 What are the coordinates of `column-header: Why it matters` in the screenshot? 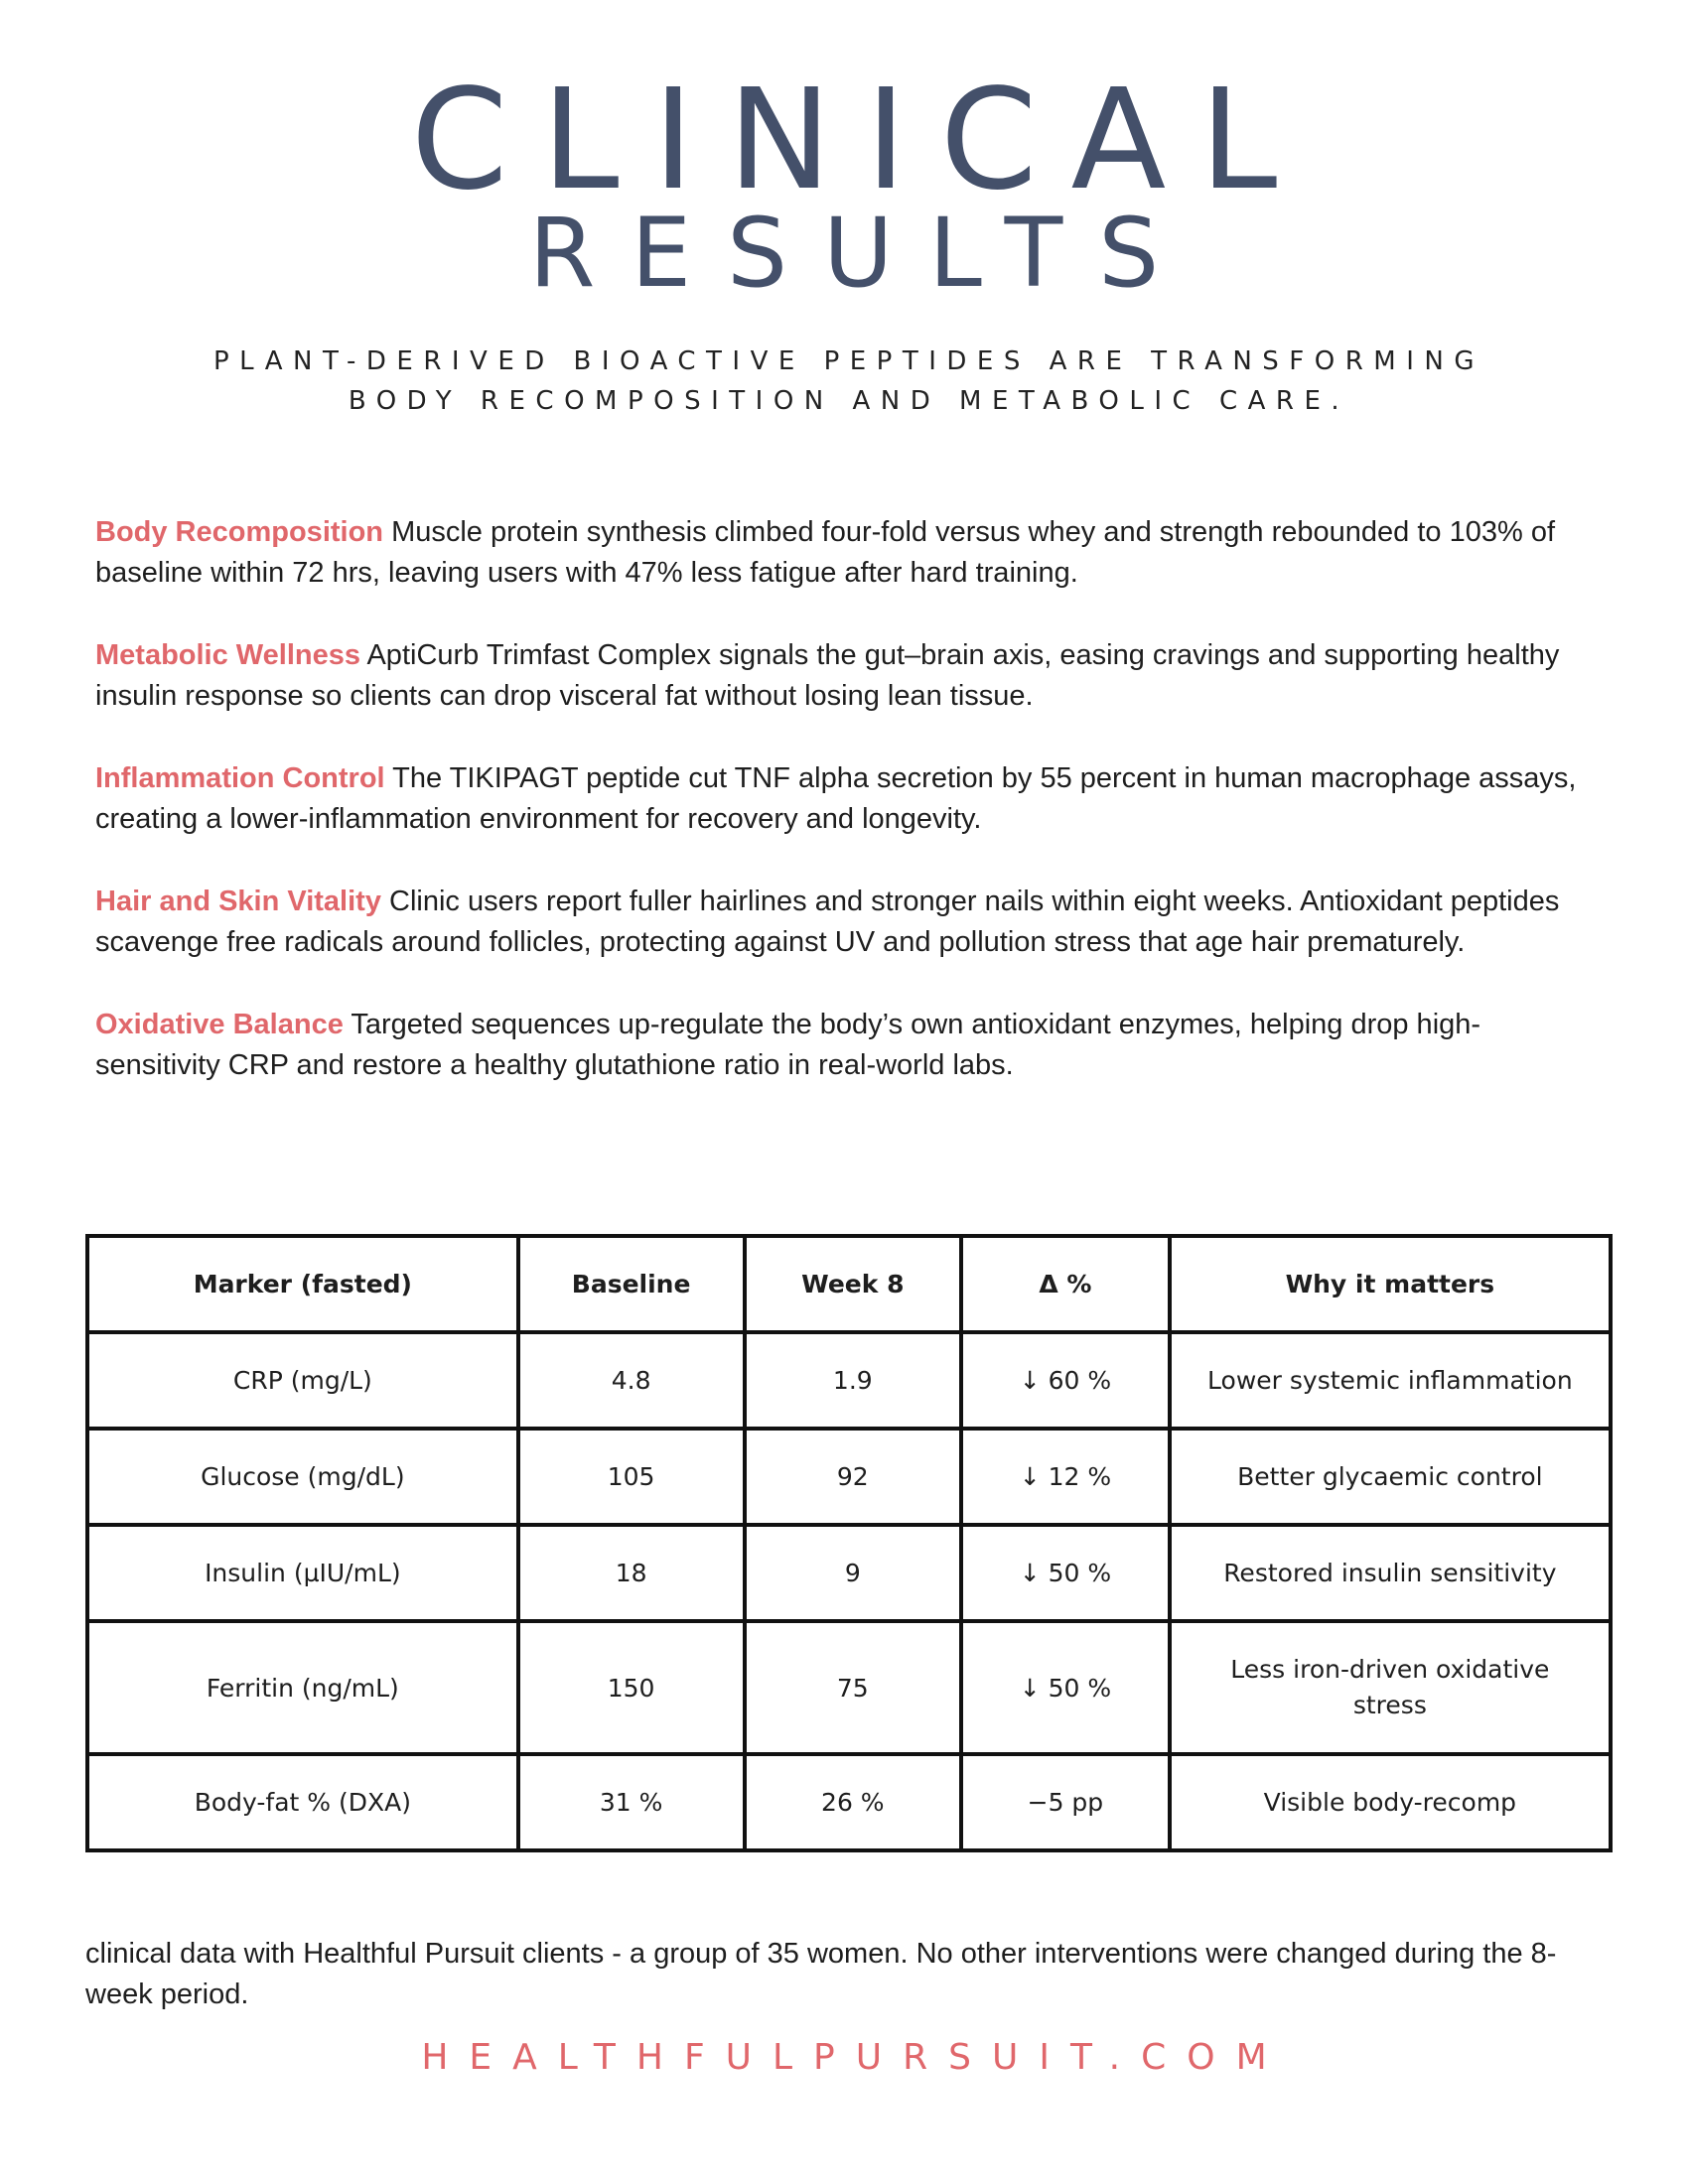 It's located at (1390, 1284).